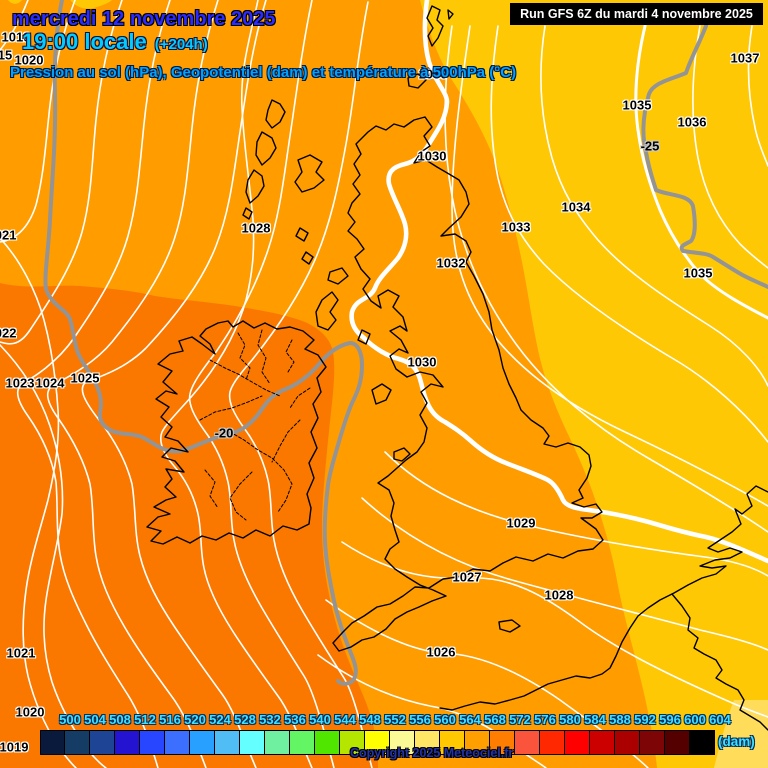 This screenshot has width=768, height=768. Describe the element at coordinates (650, 146) in the screenshot. I see `temperature-label: -25` at that location.